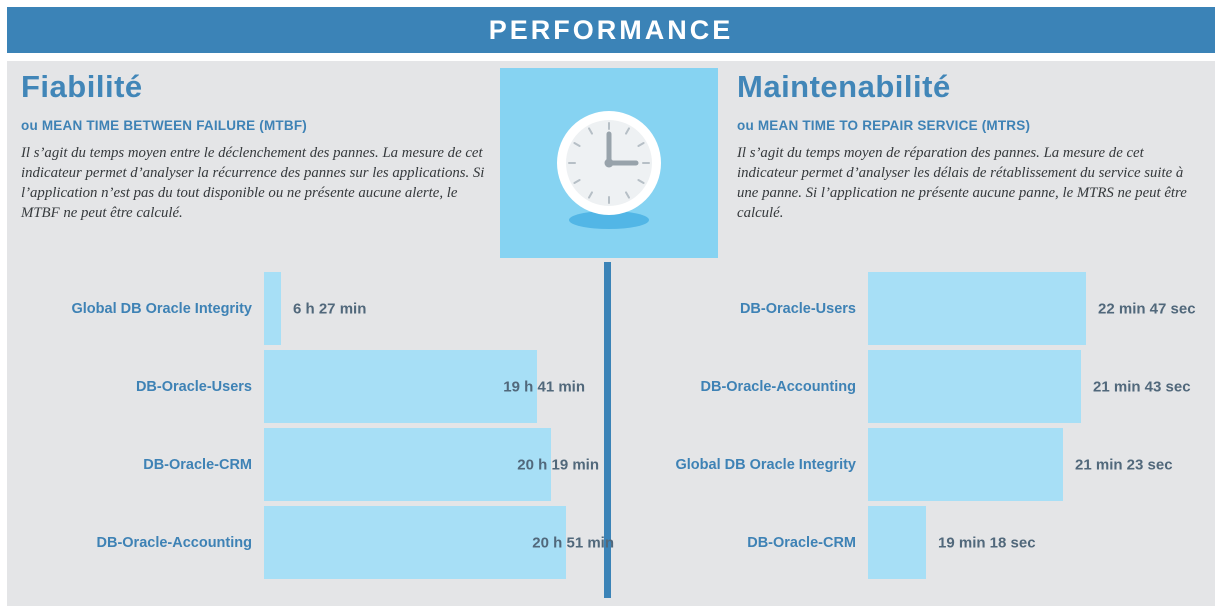  Describe the element at coordinates (573, 542) in the screenshot. I see `bar-value: 20 h 51 min` at that location.